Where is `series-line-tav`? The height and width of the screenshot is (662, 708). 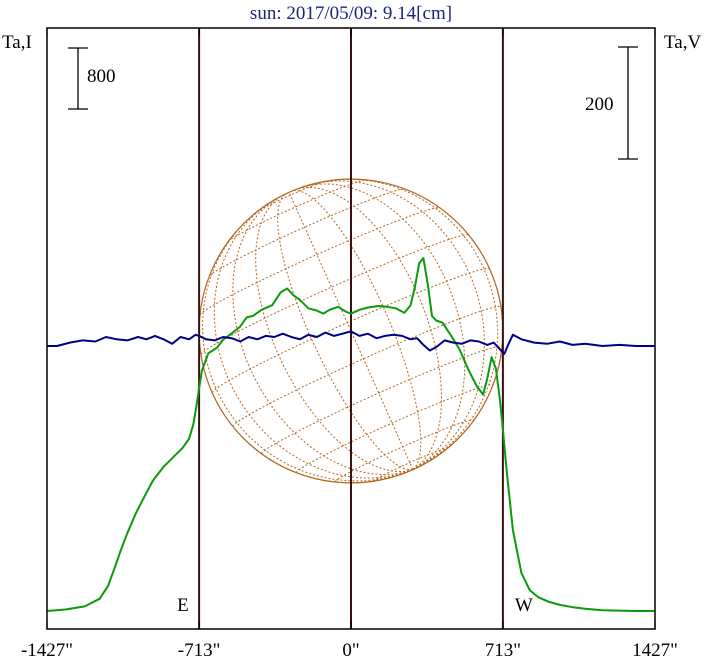
series-line-tav is located at coordinates (351, 342).